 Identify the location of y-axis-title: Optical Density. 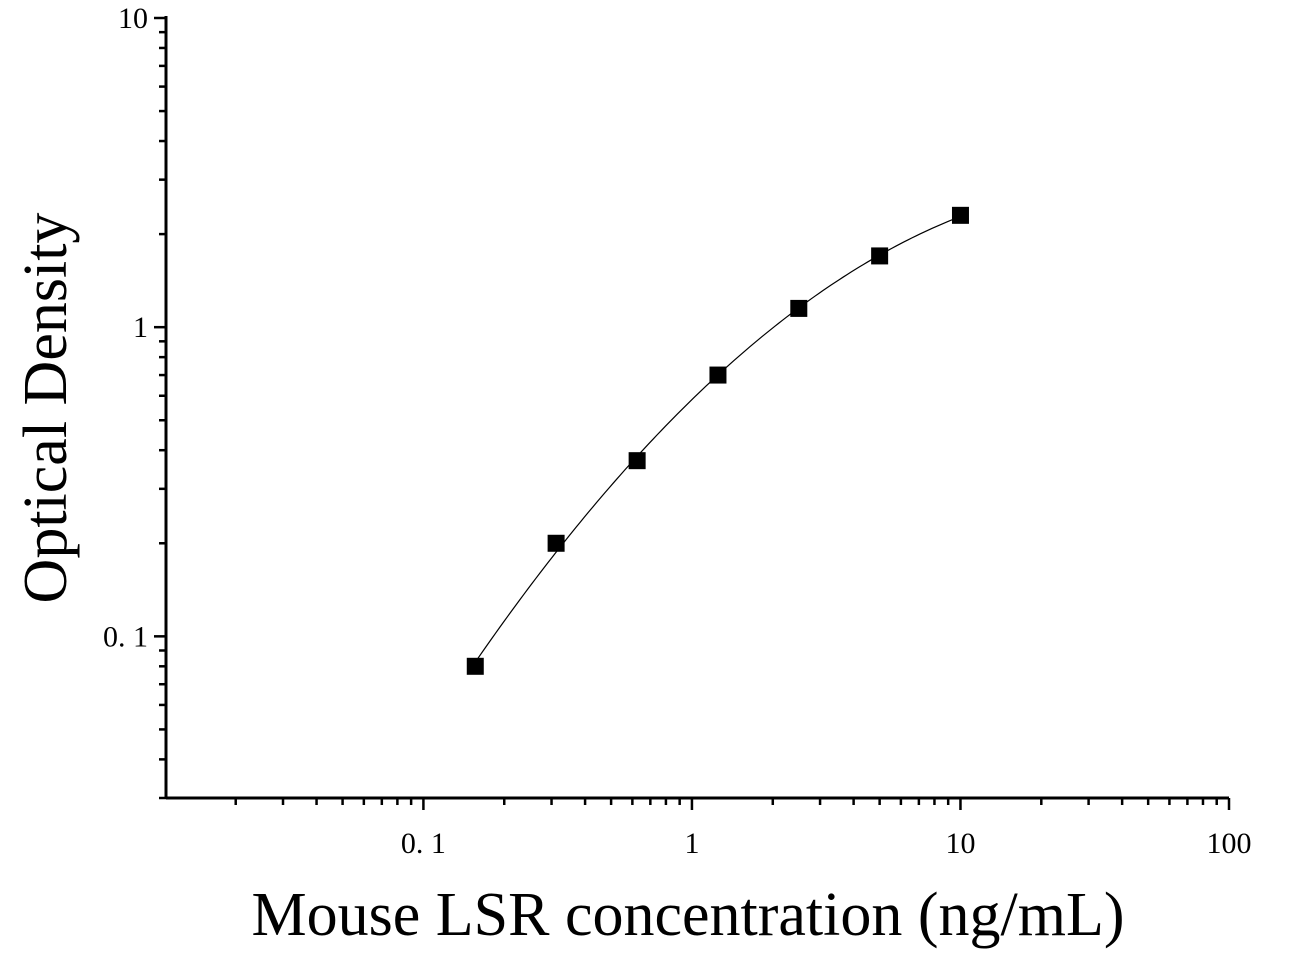
(46, 408).